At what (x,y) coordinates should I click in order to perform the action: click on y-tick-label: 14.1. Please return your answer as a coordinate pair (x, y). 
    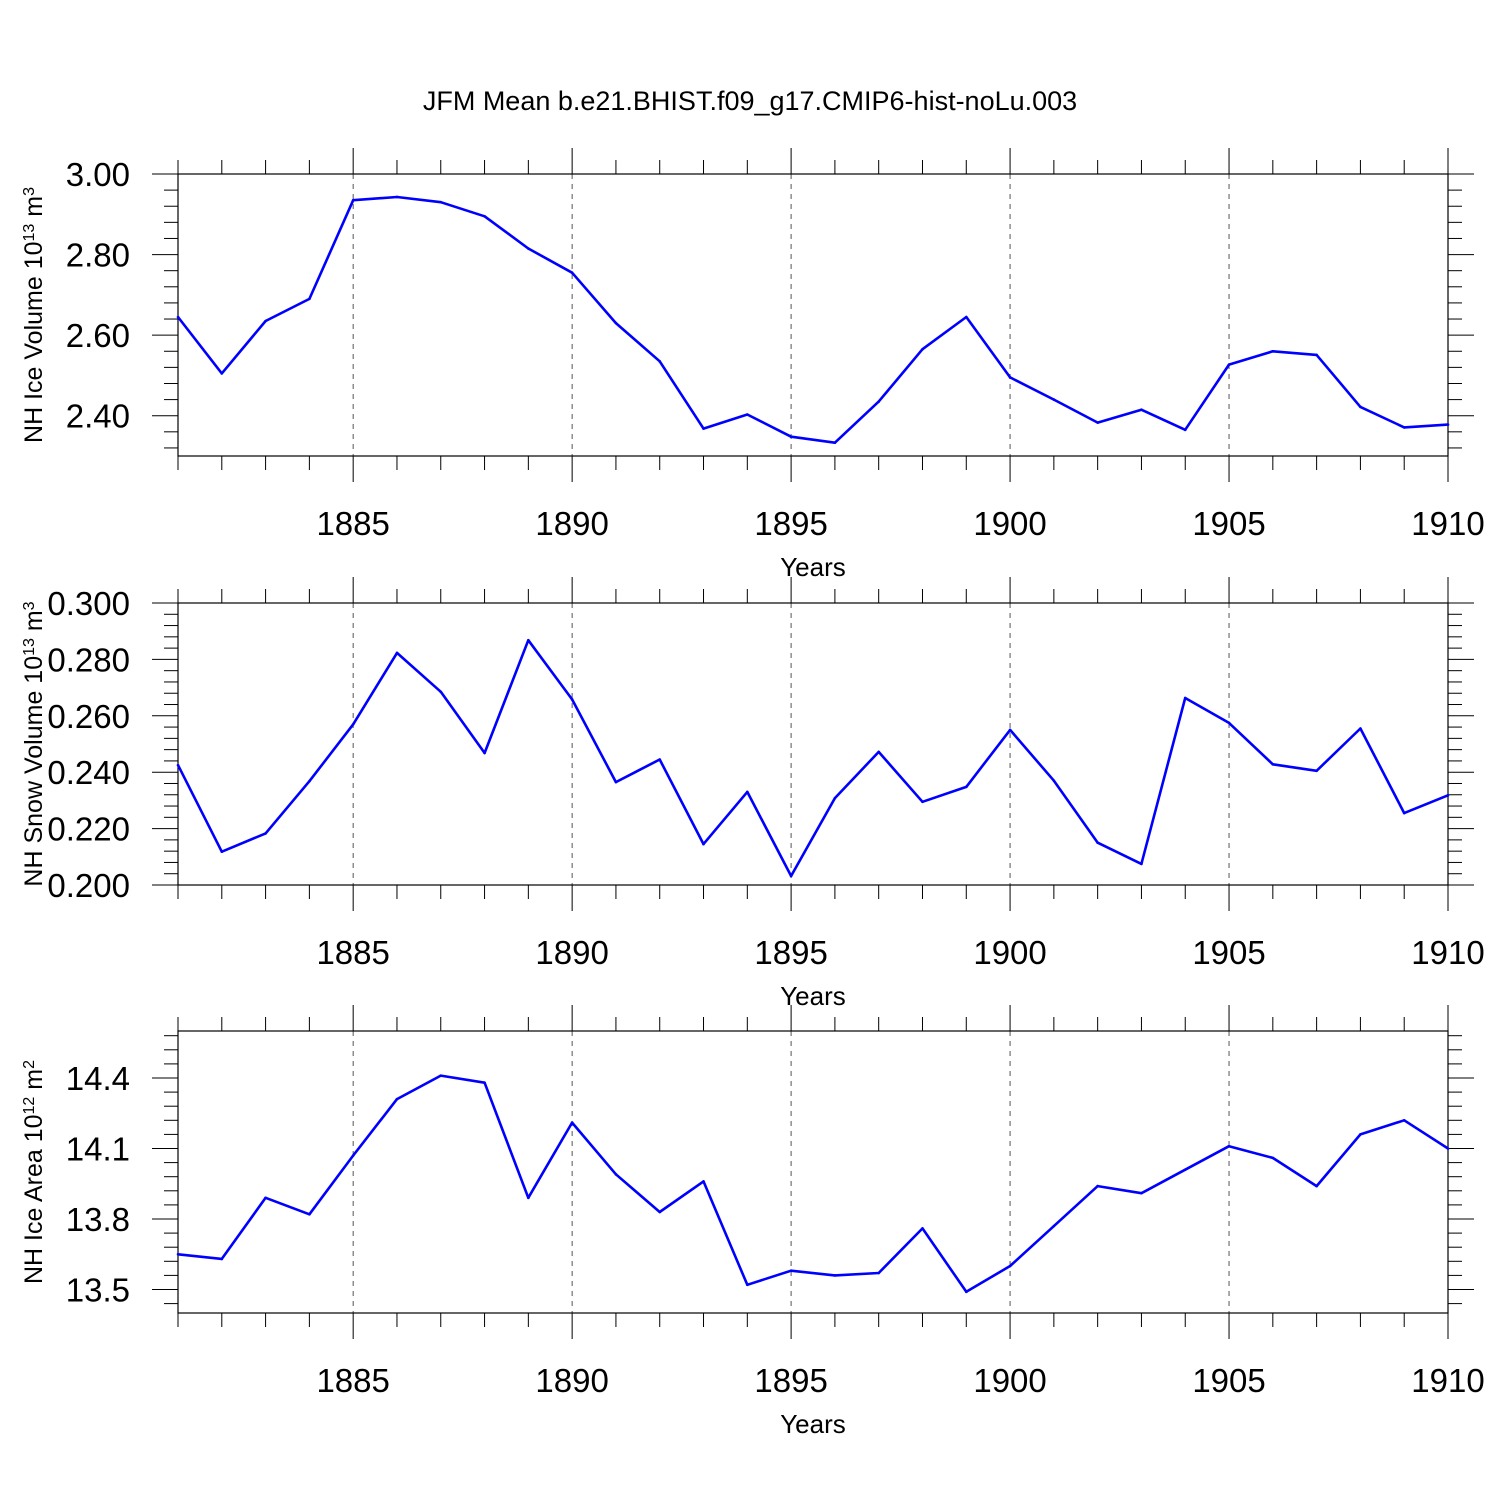
    Looking at the image, I should click on (98, 1149).